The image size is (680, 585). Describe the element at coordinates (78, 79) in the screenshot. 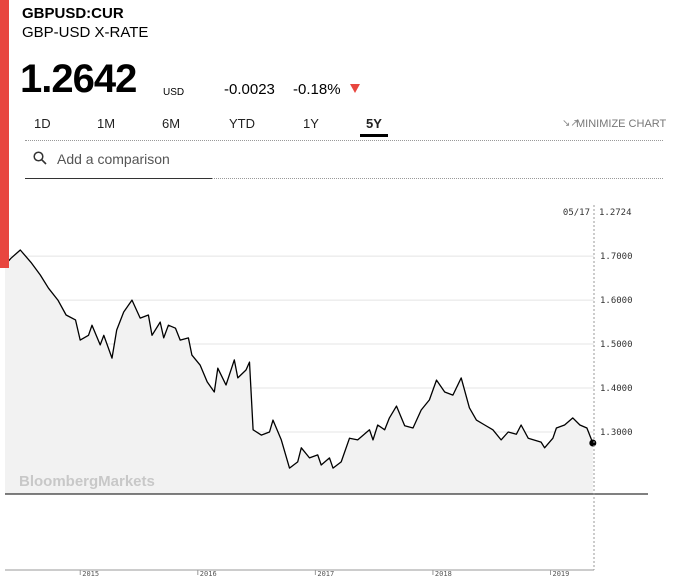

I see `price: 1.2642` at that location.